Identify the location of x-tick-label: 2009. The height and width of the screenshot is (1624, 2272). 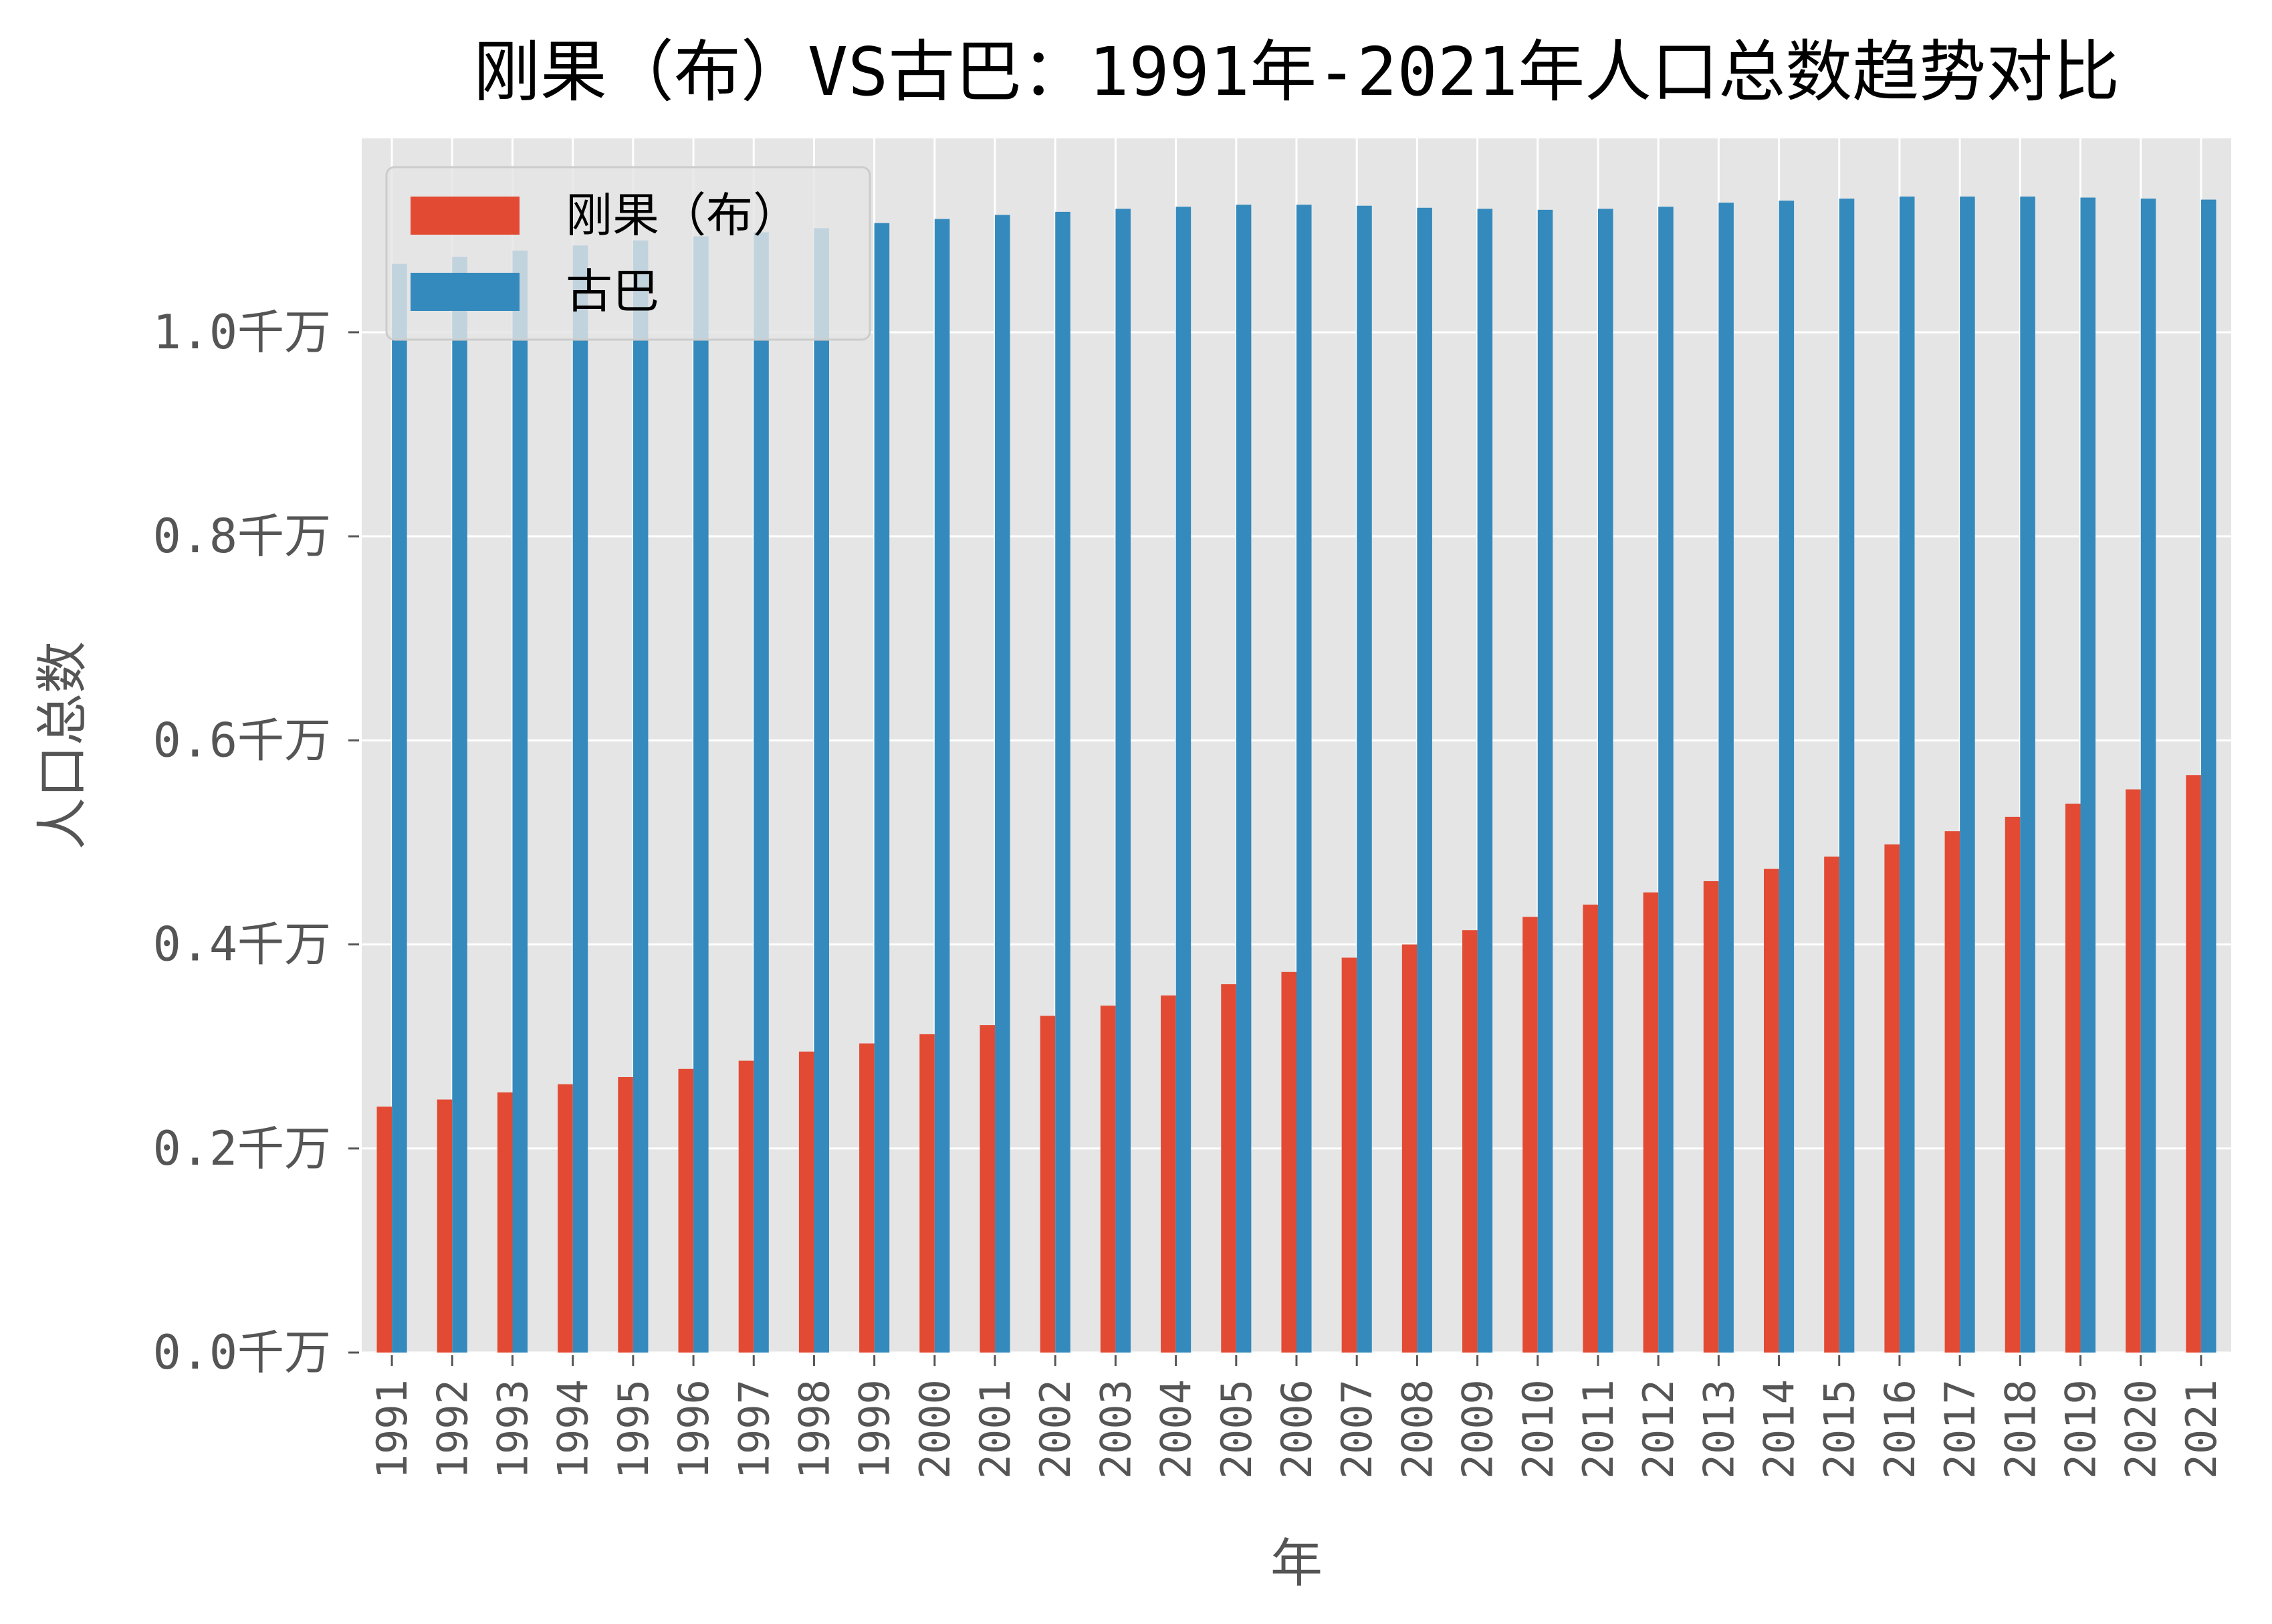
(1478, 1429).